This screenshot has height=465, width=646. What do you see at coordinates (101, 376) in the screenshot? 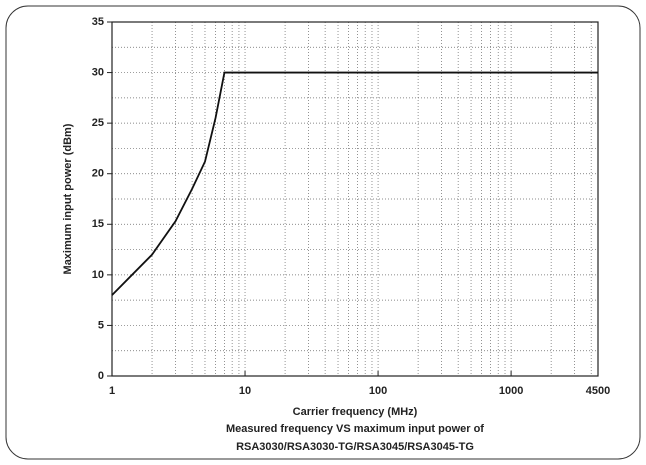
I see `y-tick-label: 0` at bounding box center [101, 376].